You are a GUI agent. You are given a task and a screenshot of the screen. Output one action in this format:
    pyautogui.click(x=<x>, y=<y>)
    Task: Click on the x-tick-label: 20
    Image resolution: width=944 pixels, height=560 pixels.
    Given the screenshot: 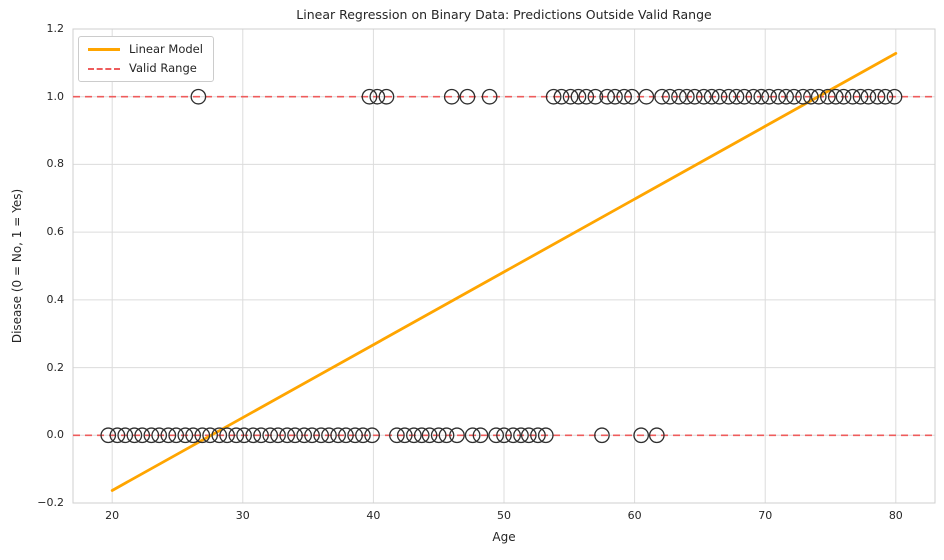 What is the action you would take?
    pyautogui.click(x=112, y=515)
    